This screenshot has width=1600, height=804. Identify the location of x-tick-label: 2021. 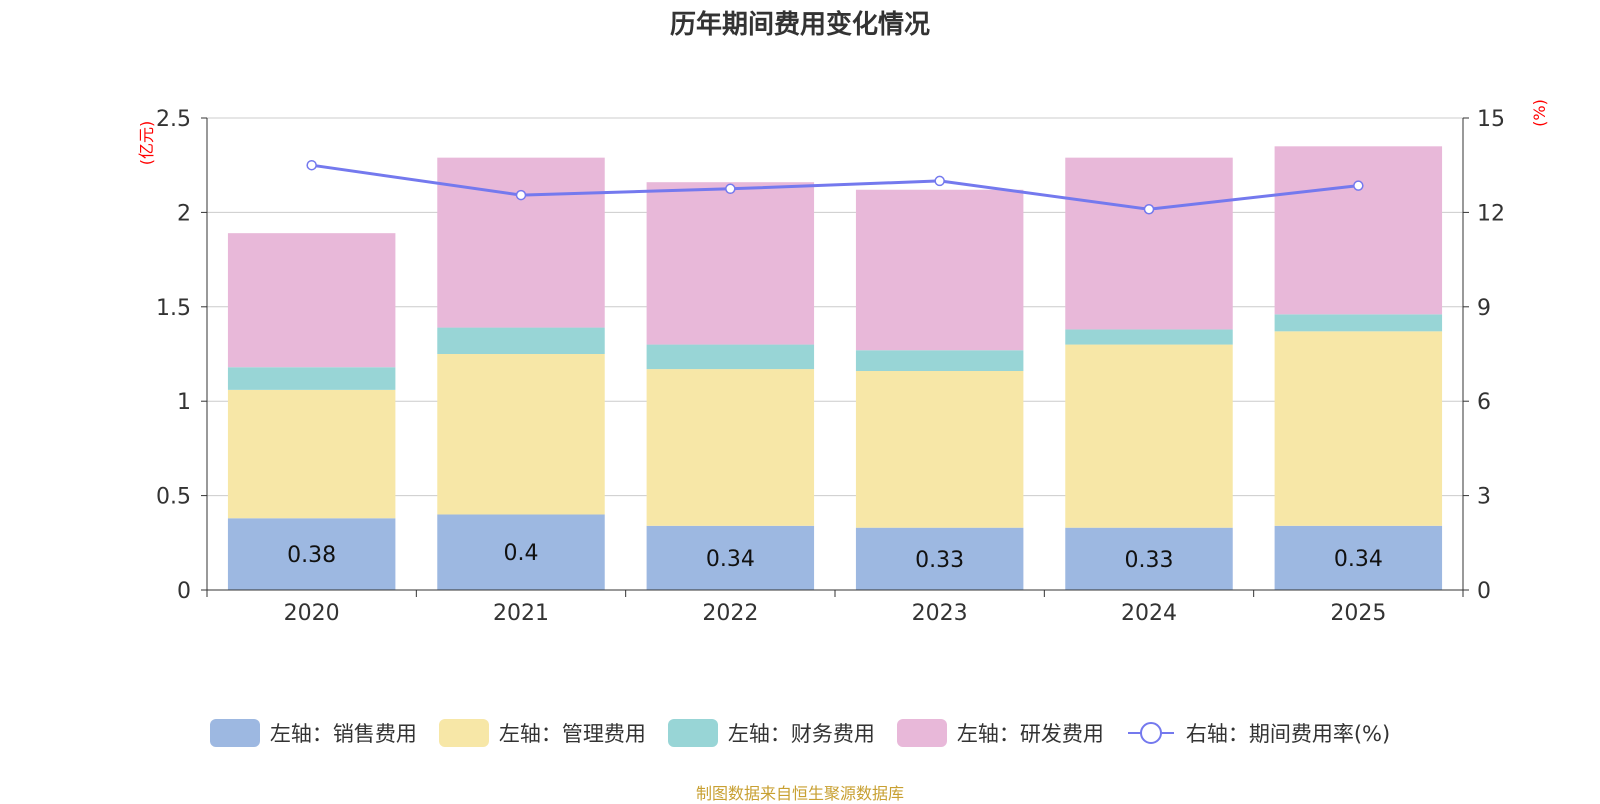
(521, 613).